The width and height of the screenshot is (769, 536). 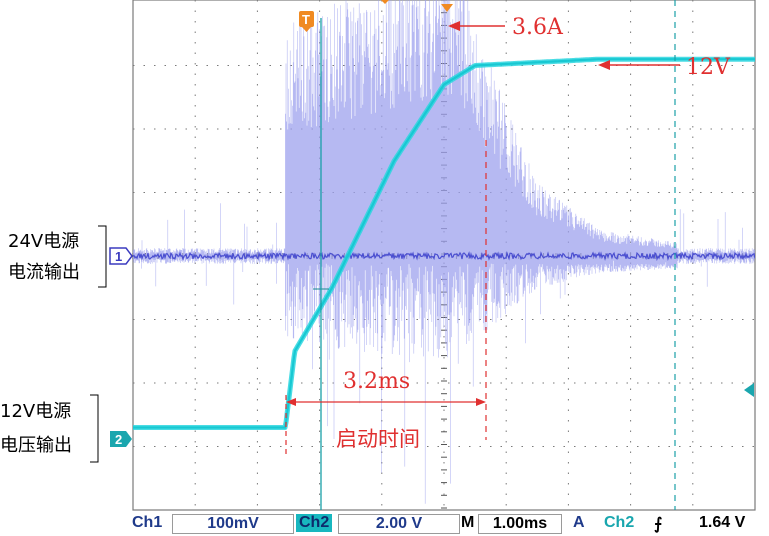 I want to click on ch2-label-bracket, so click(x=94, y=428).